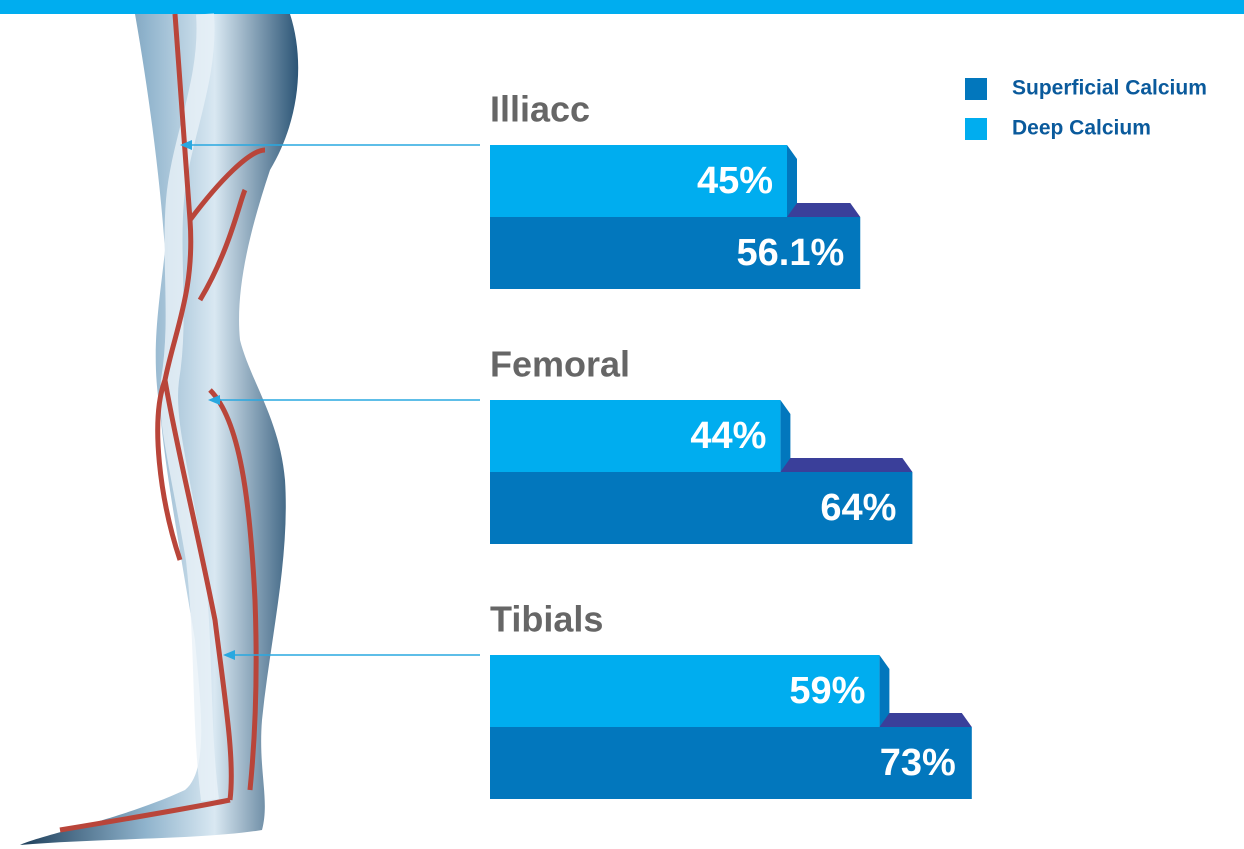 This screenshot has height=849, width=1244. Describe the element at coordinates (735, 181) in the screenshot. I see `value-label: 45%` at that location.